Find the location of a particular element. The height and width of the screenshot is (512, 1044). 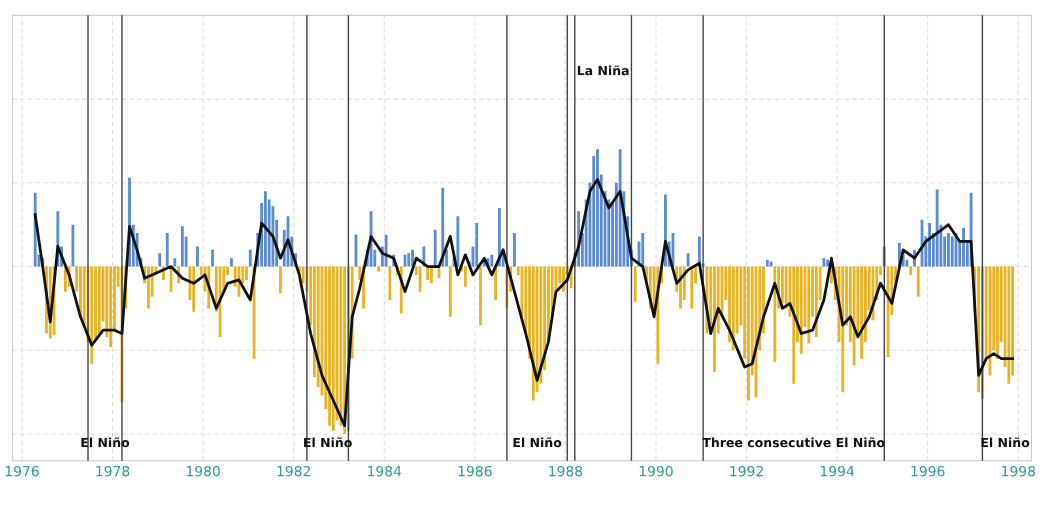

x-tick-label: 1984 is located at coordinates (385, 471).